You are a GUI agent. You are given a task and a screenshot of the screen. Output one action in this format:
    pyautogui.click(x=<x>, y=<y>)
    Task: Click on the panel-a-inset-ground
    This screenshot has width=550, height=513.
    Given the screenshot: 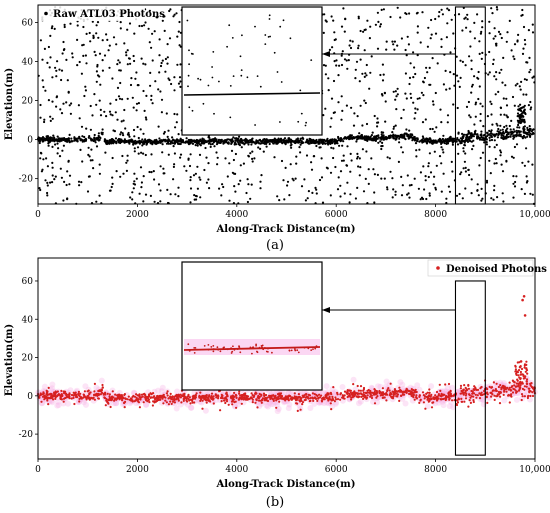 What is the action you would take?
    pyautogui.click(x=252, y=94)
    